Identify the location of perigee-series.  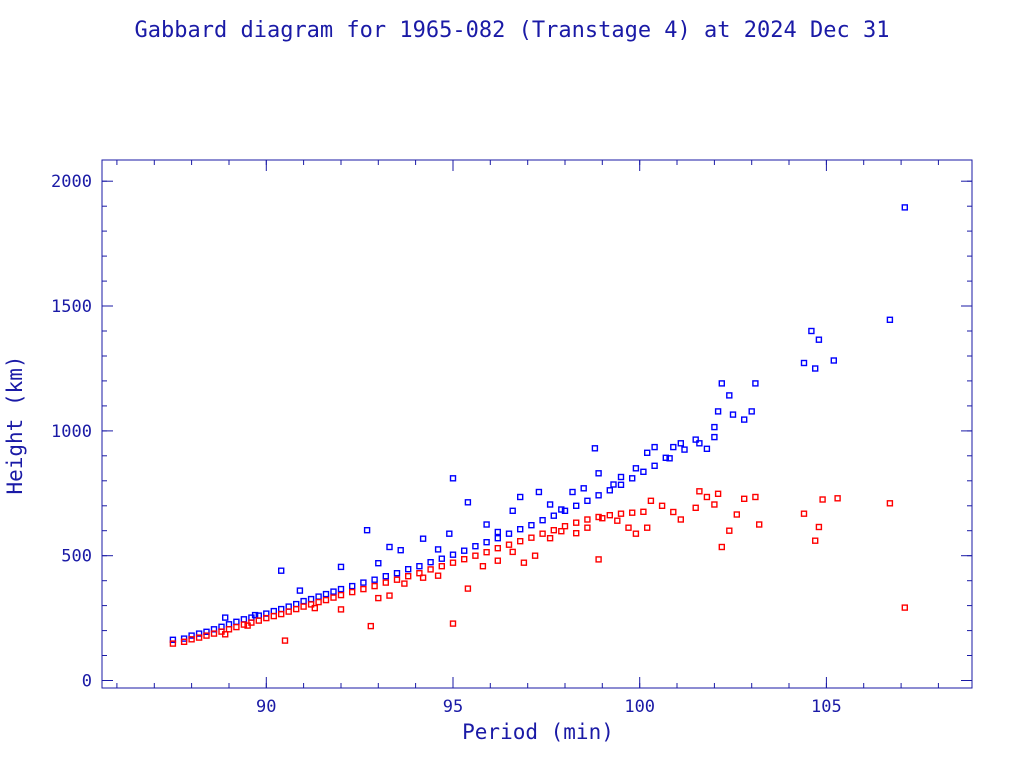
(538, 567).